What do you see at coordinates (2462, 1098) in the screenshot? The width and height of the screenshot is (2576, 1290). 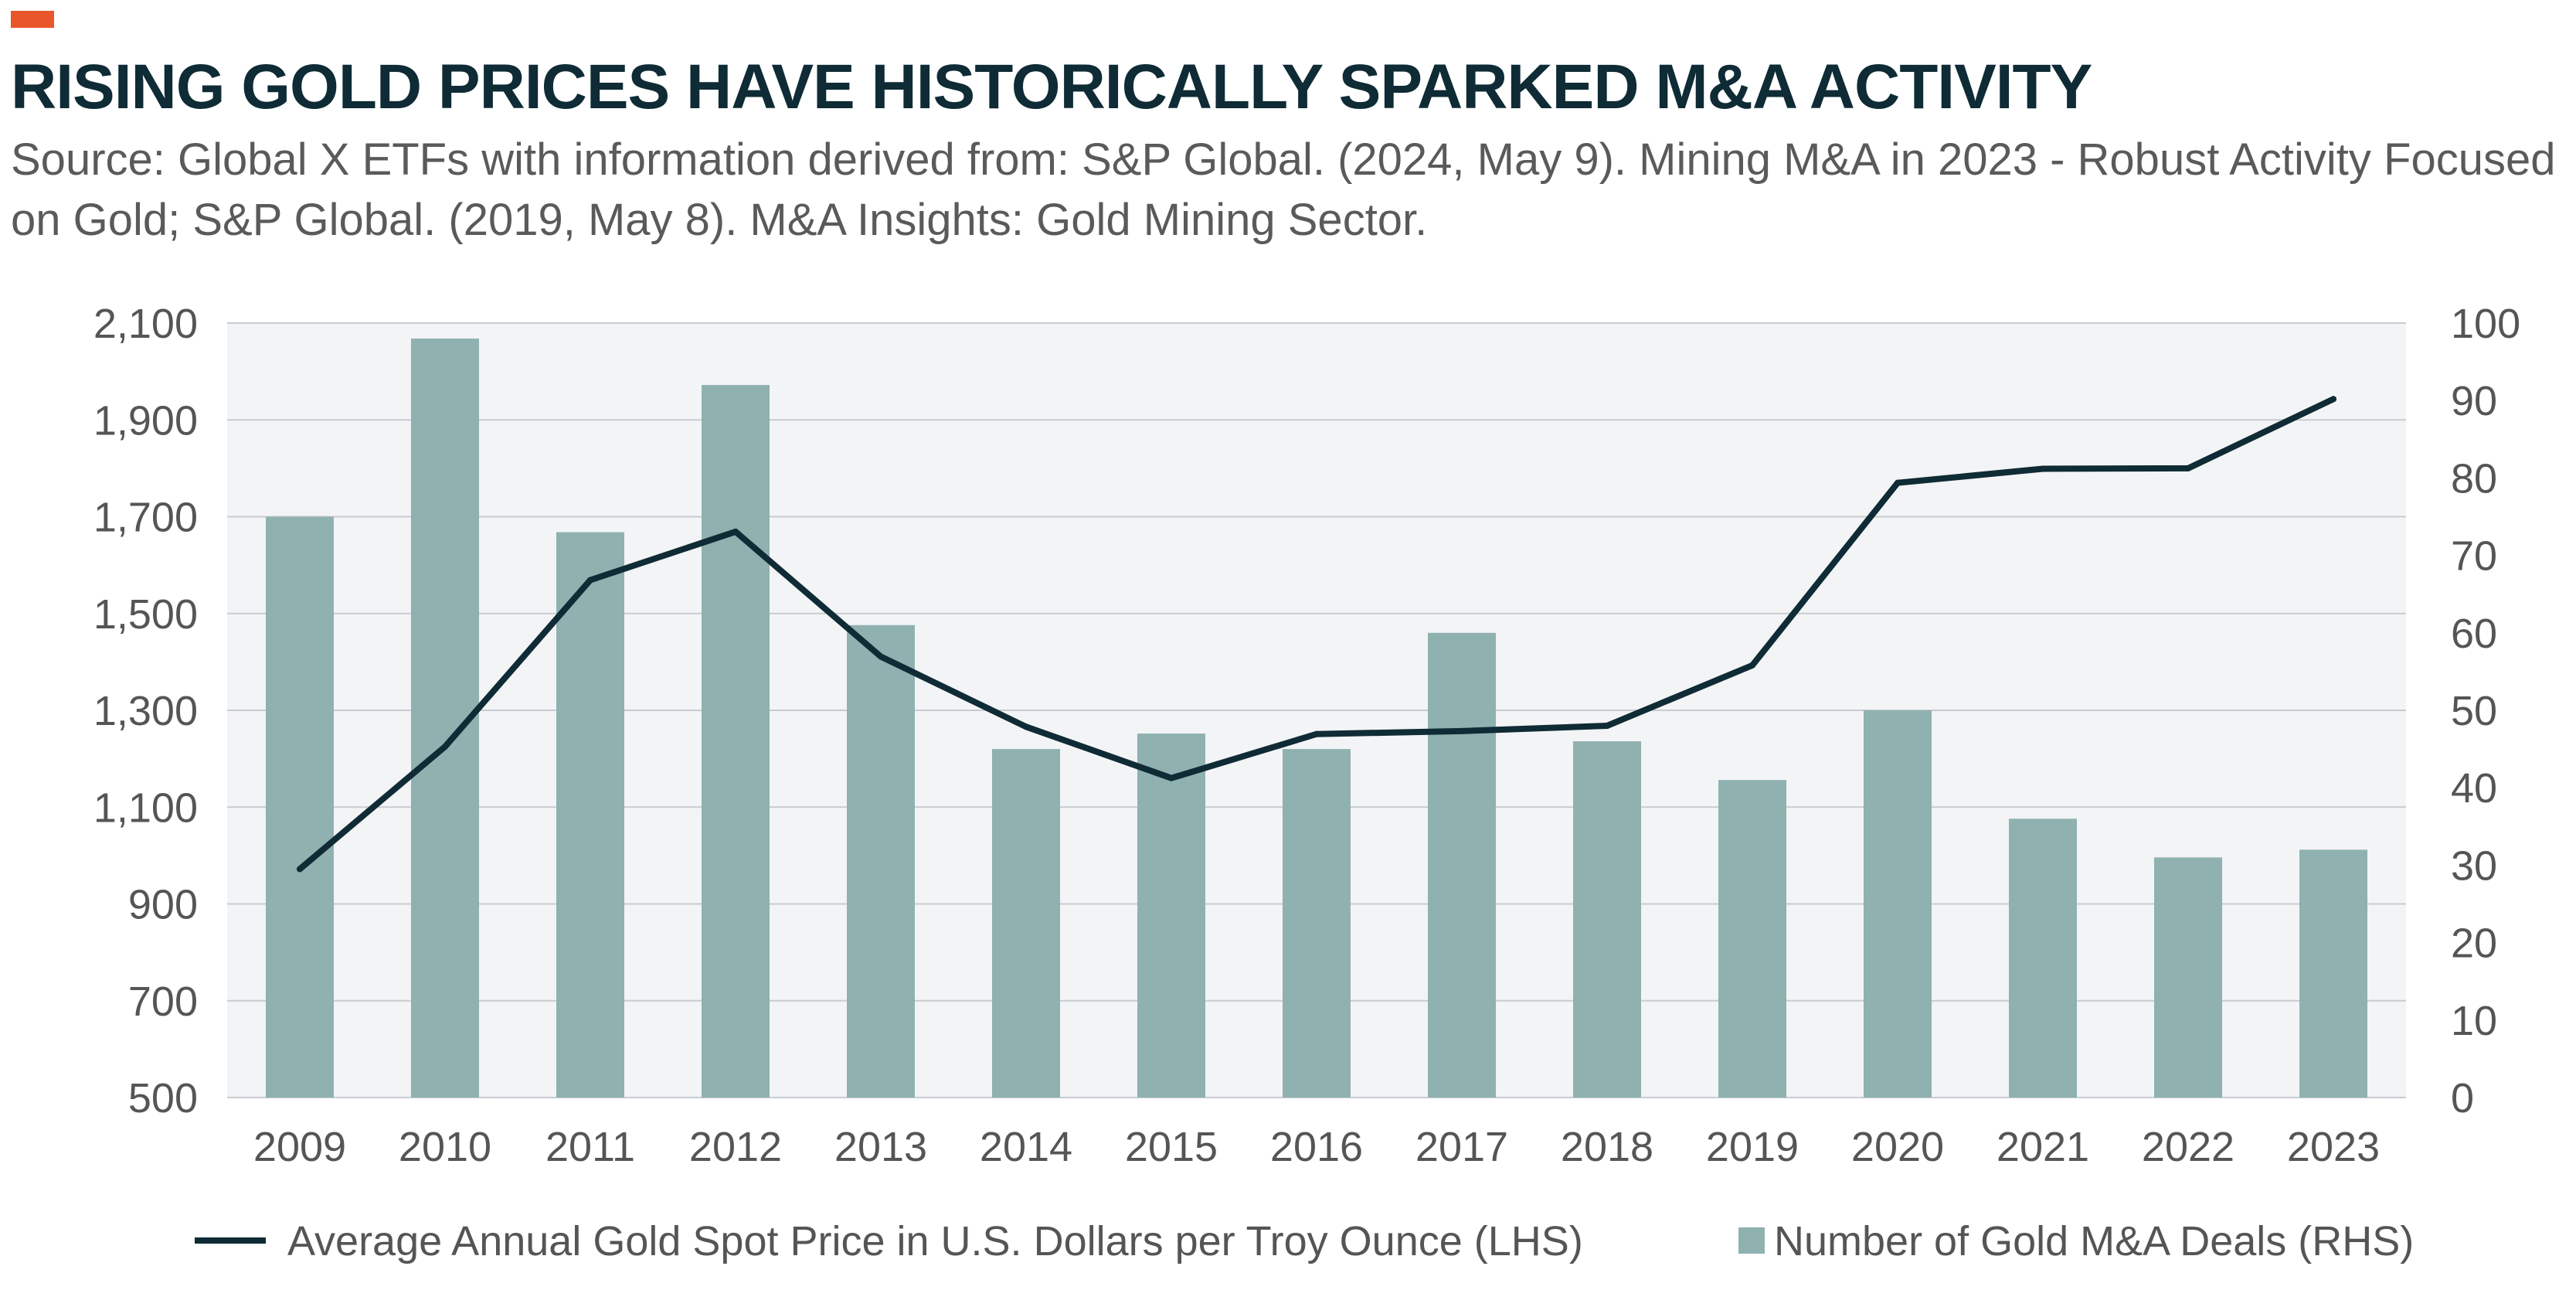 I see `right-axis-tick-label: 0` at bounding box center [2462, 1098].